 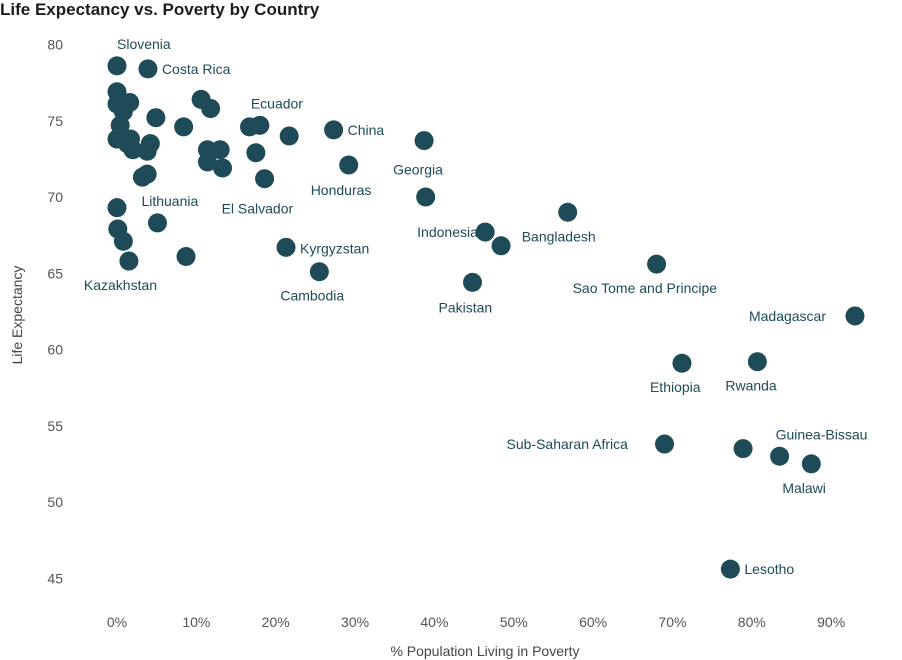 What do you see at coordinates (447, 232) in the screenshot?
I see `label-indonesia: Indonesia` at bounding box center [447, 232].